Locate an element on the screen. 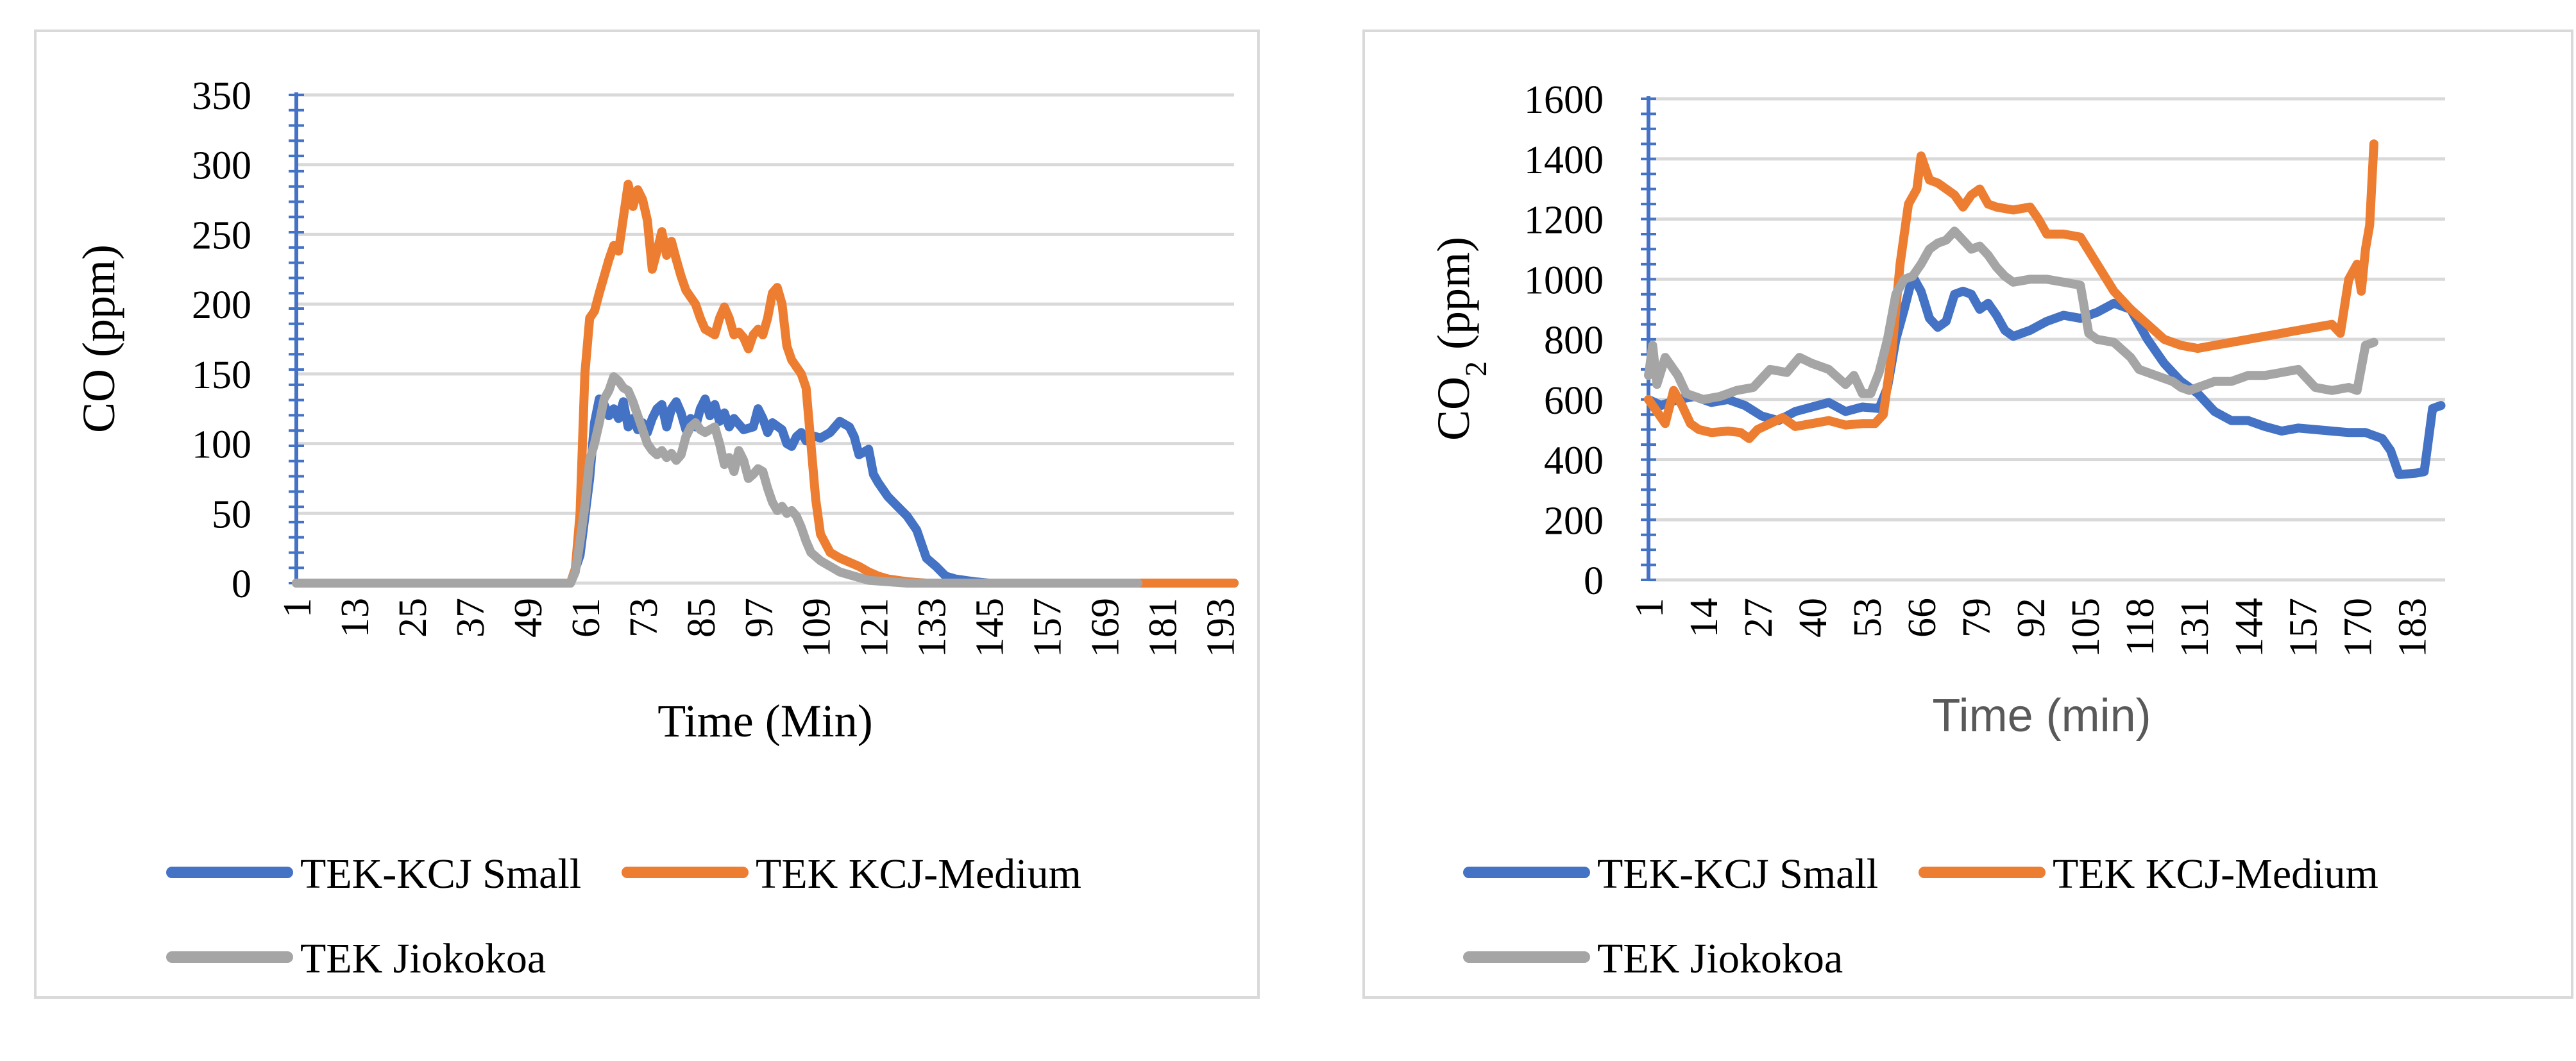 This screenshot has height=1061, width=2576. x-tick-label: 97 is located at coordinates (759, 618).